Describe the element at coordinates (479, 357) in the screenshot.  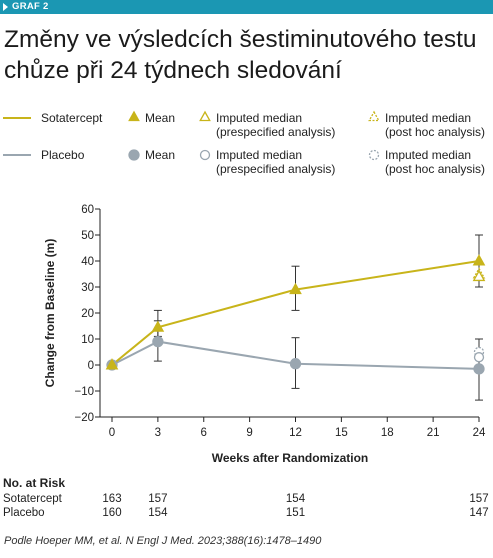
I see `placebo-prespecified-median-point` at that location.